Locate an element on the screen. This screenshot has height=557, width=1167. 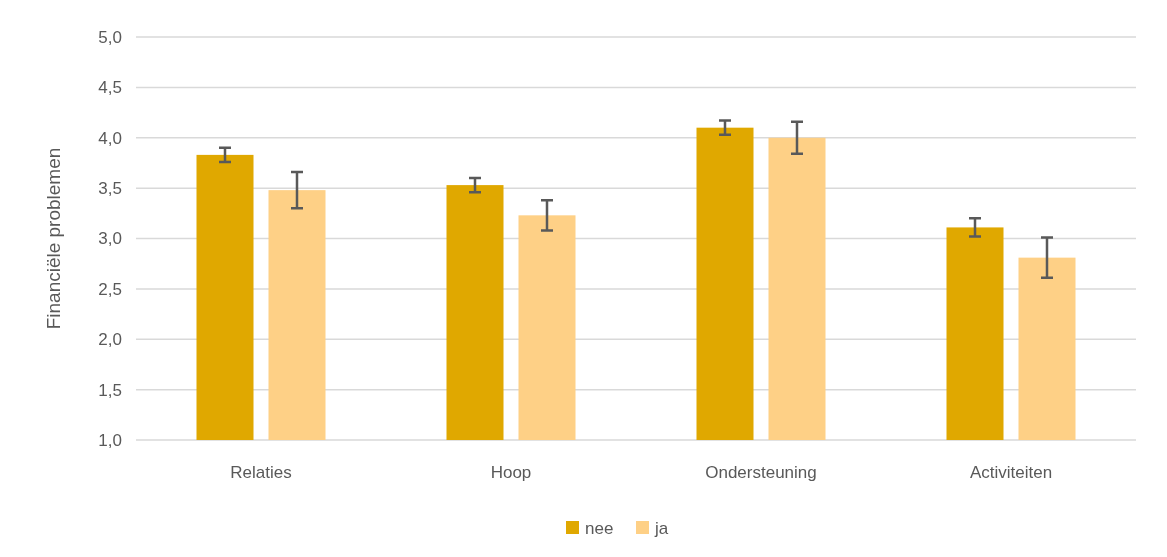
legend-label: nee is located at coordinates (599, 528).